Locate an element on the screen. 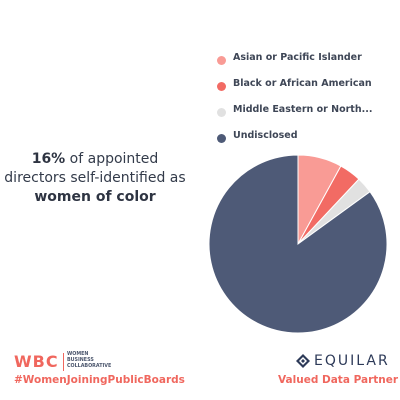 The width and height of the screenshot is (400, 400). partner-text: Valued Data Partner is located at coordinates (338, 380).